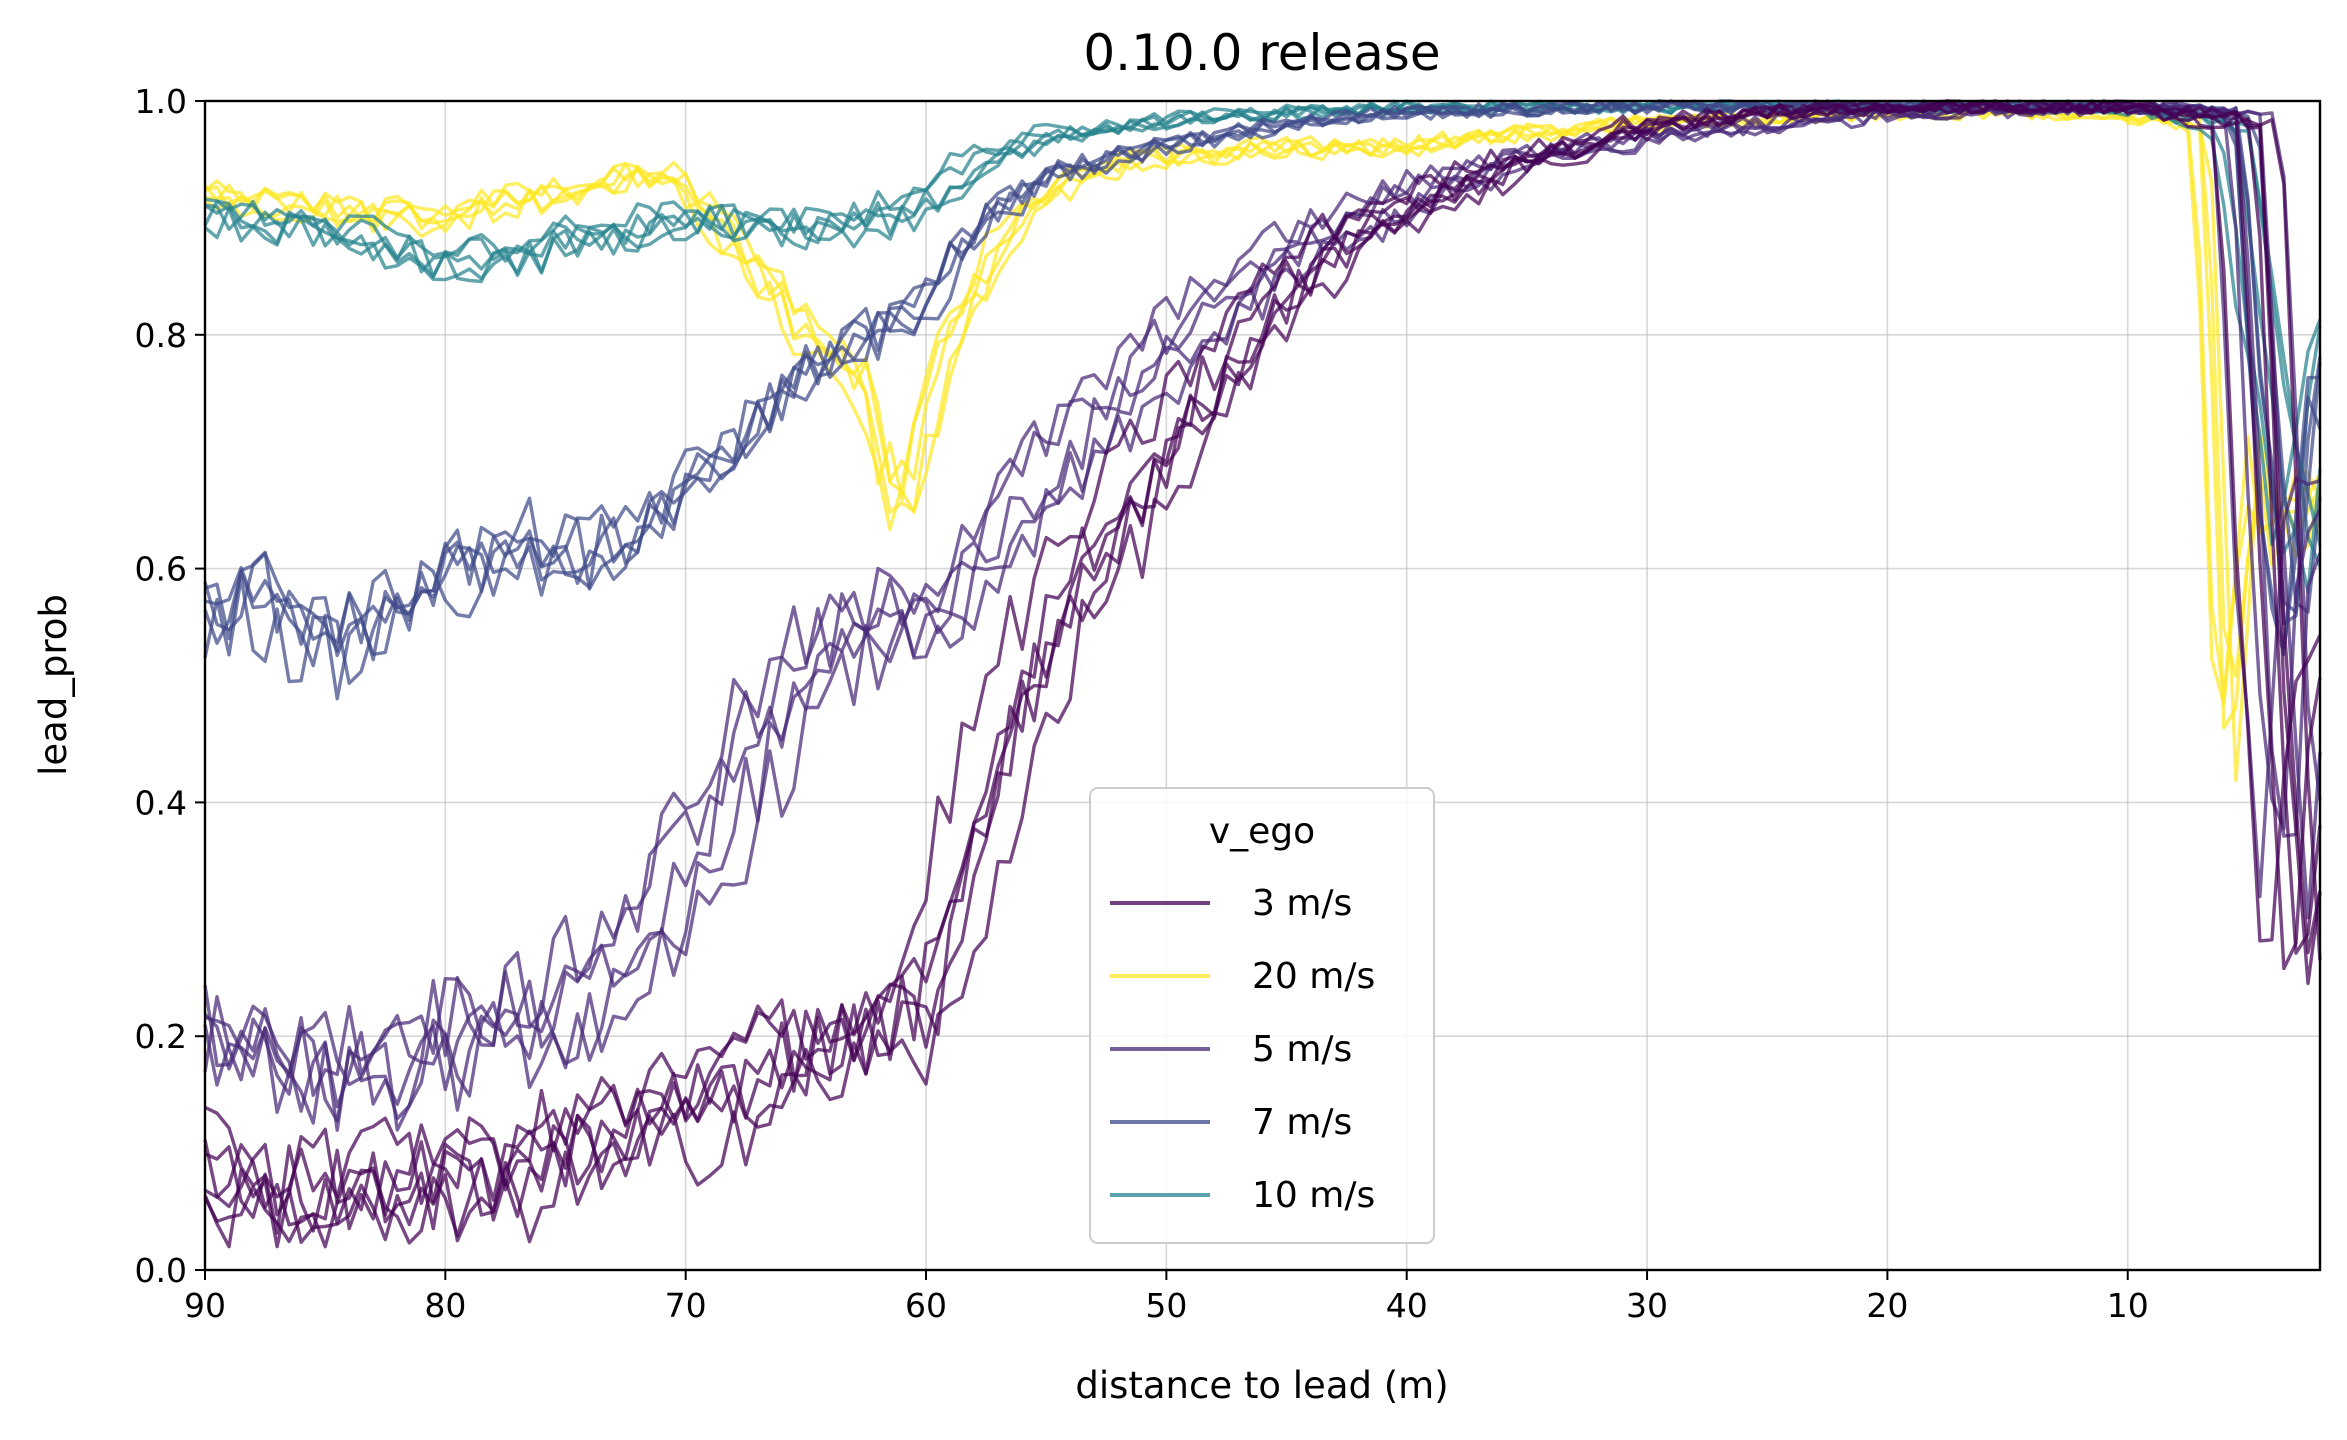 The image size is (2347, 1440). I want to click on legend-label: 3 m/s, so click(1302, 903).